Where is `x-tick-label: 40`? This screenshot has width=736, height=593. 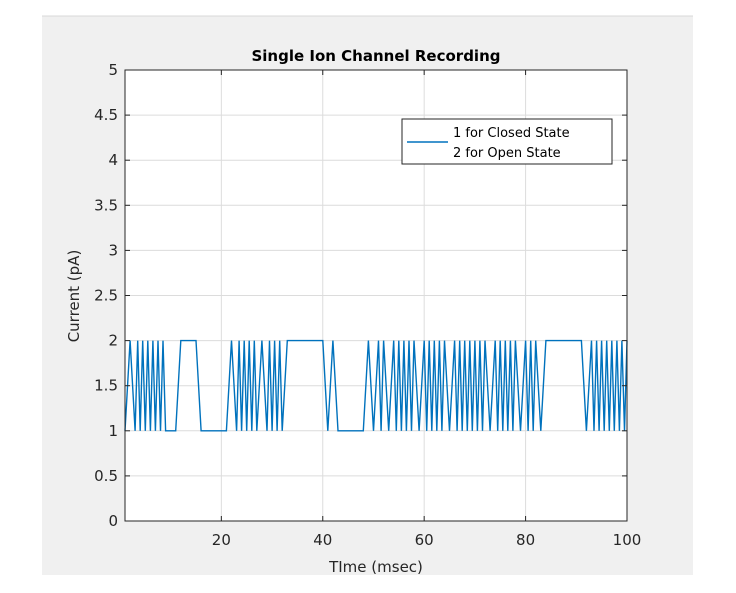 x-tick-label: 40 is located at coordinates (322, 540).